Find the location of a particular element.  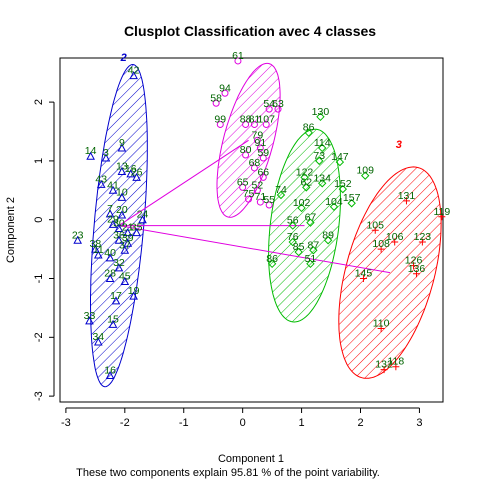

point-label: 108 is located at coordinates (381, 244).